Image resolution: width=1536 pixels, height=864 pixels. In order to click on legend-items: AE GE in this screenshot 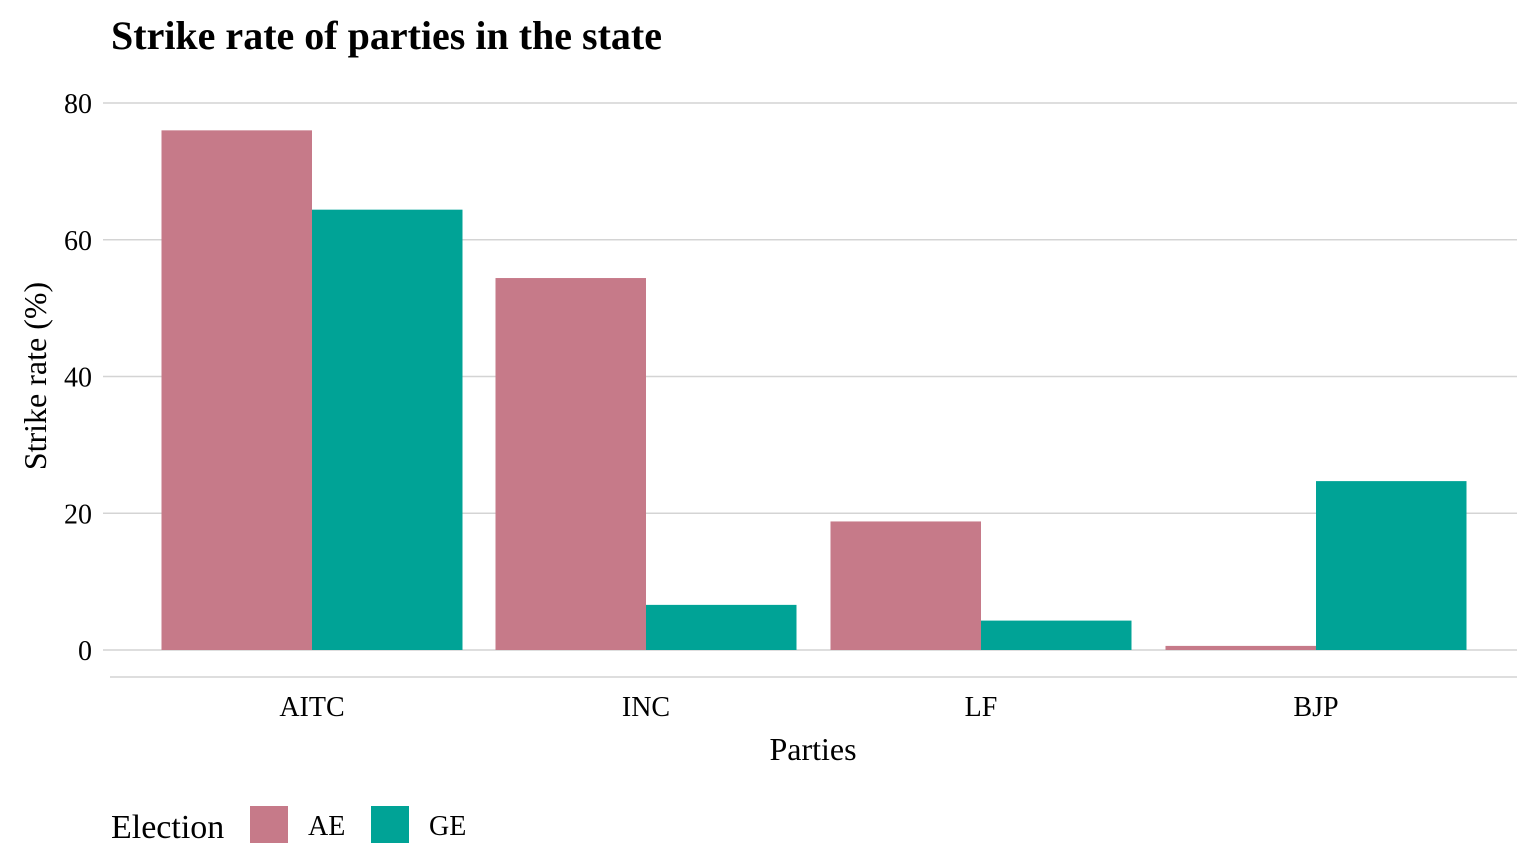, I will do `click(358, 824)`.